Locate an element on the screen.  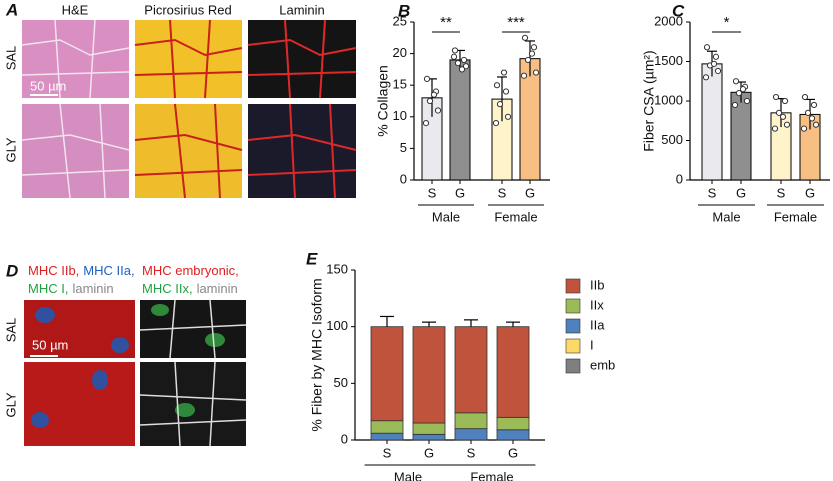
y-tick-label: 100 is located at coordinates (337, 325).